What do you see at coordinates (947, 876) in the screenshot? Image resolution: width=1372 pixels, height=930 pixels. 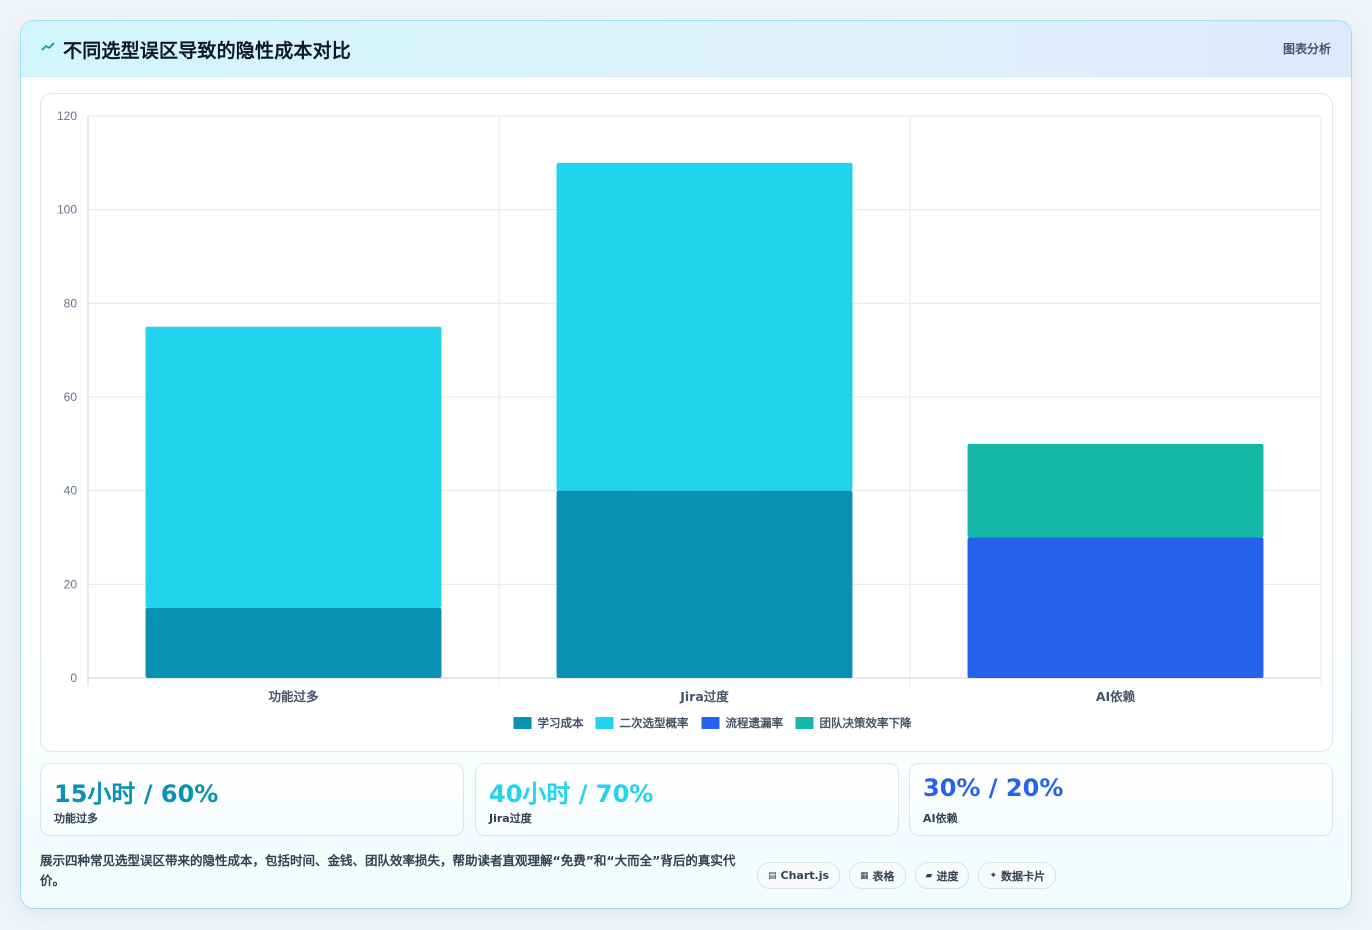 I see `chip-label: 进度` at bounding box center [947, 876].